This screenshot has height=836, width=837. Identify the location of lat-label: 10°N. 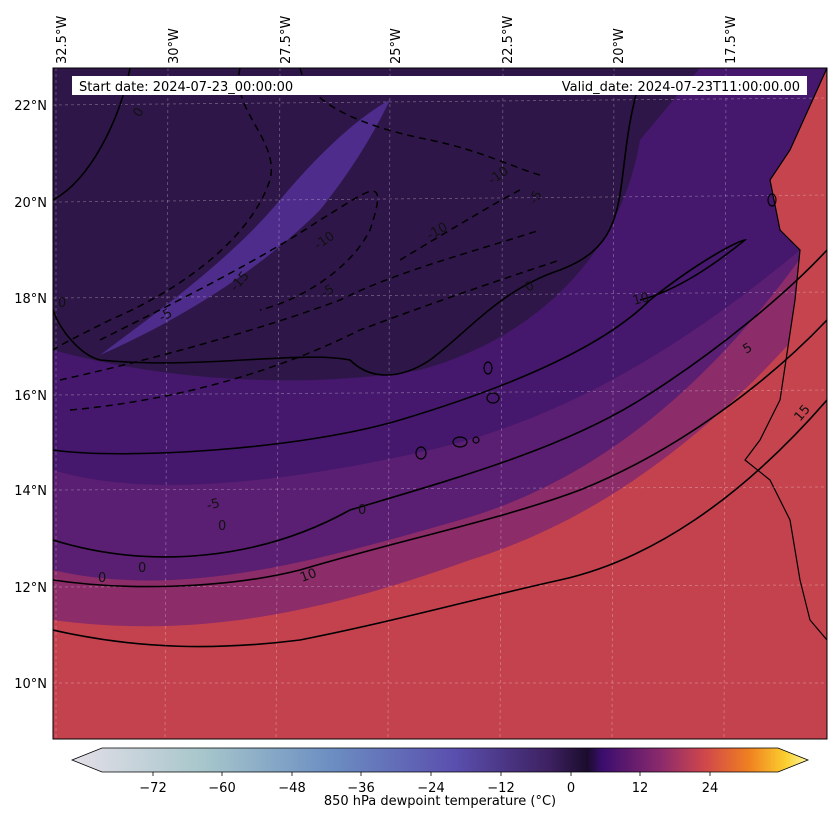
(30, 684).